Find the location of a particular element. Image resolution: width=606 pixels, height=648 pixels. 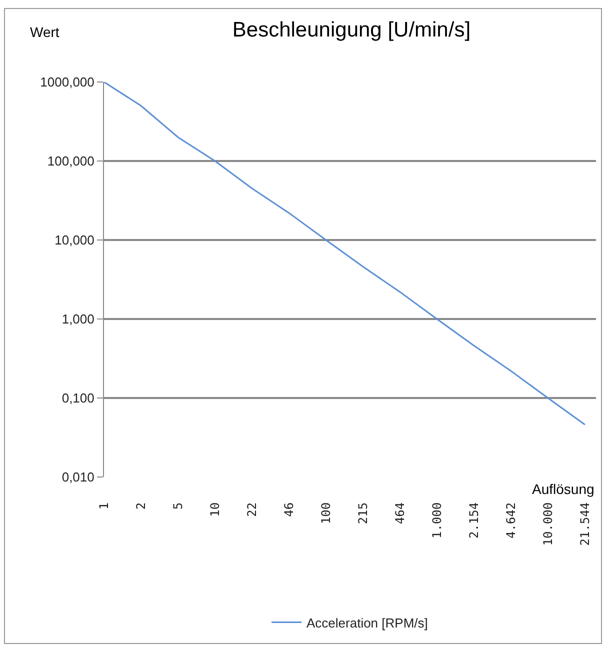

x-tick-label: 1 is located at coordinates (103, 506).